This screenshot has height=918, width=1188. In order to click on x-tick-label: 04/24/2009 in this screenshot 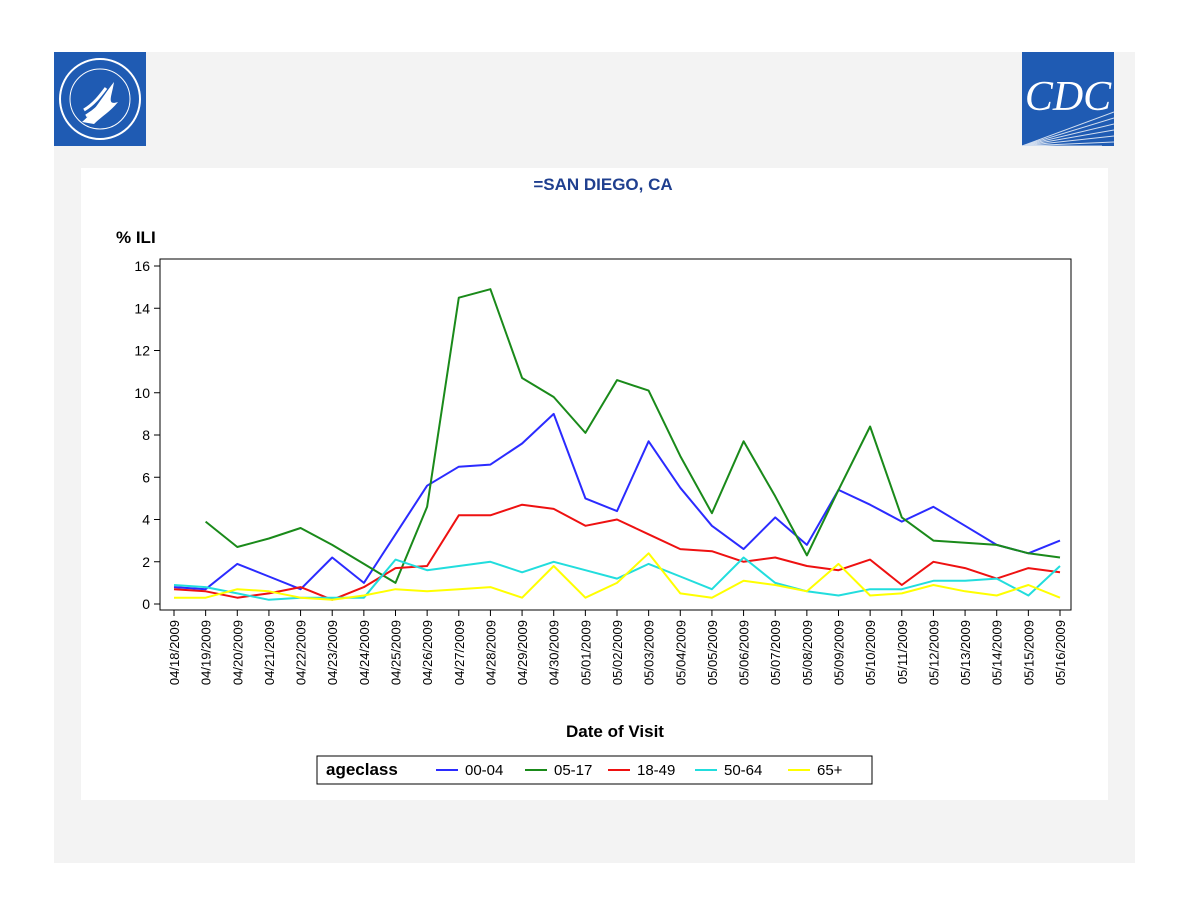, I will do `click(364, 652)`.